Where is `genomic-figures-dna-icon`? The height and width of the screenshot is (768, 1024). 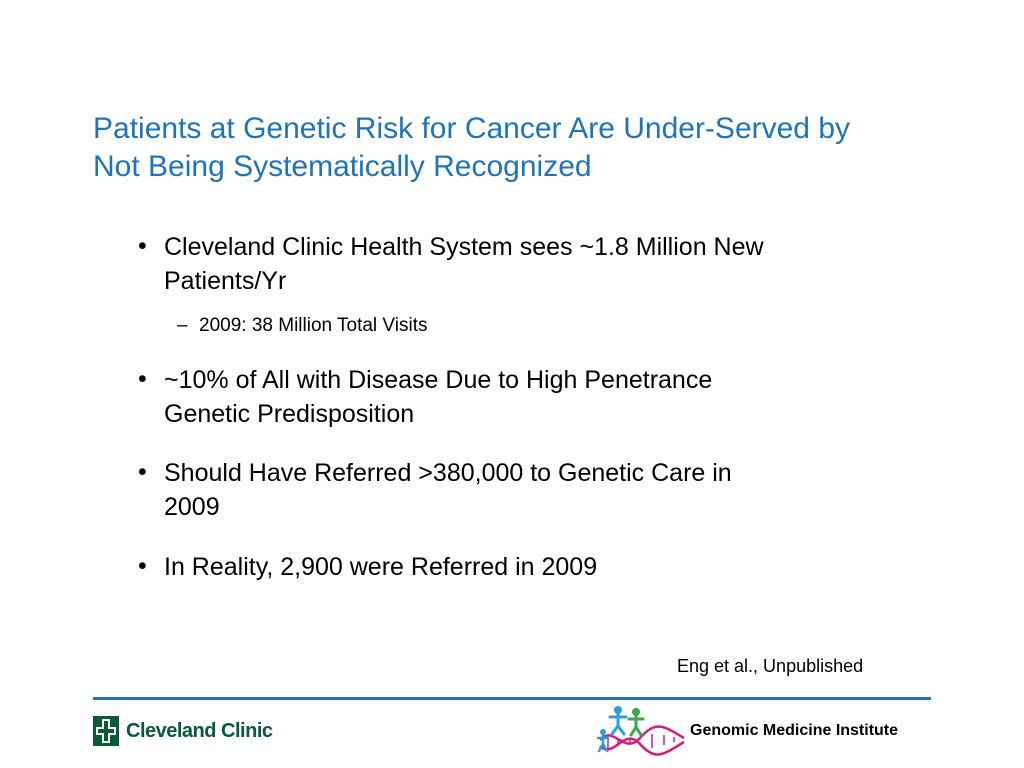
genomic-figures-dna-icon is located at coordinates (640, 731).